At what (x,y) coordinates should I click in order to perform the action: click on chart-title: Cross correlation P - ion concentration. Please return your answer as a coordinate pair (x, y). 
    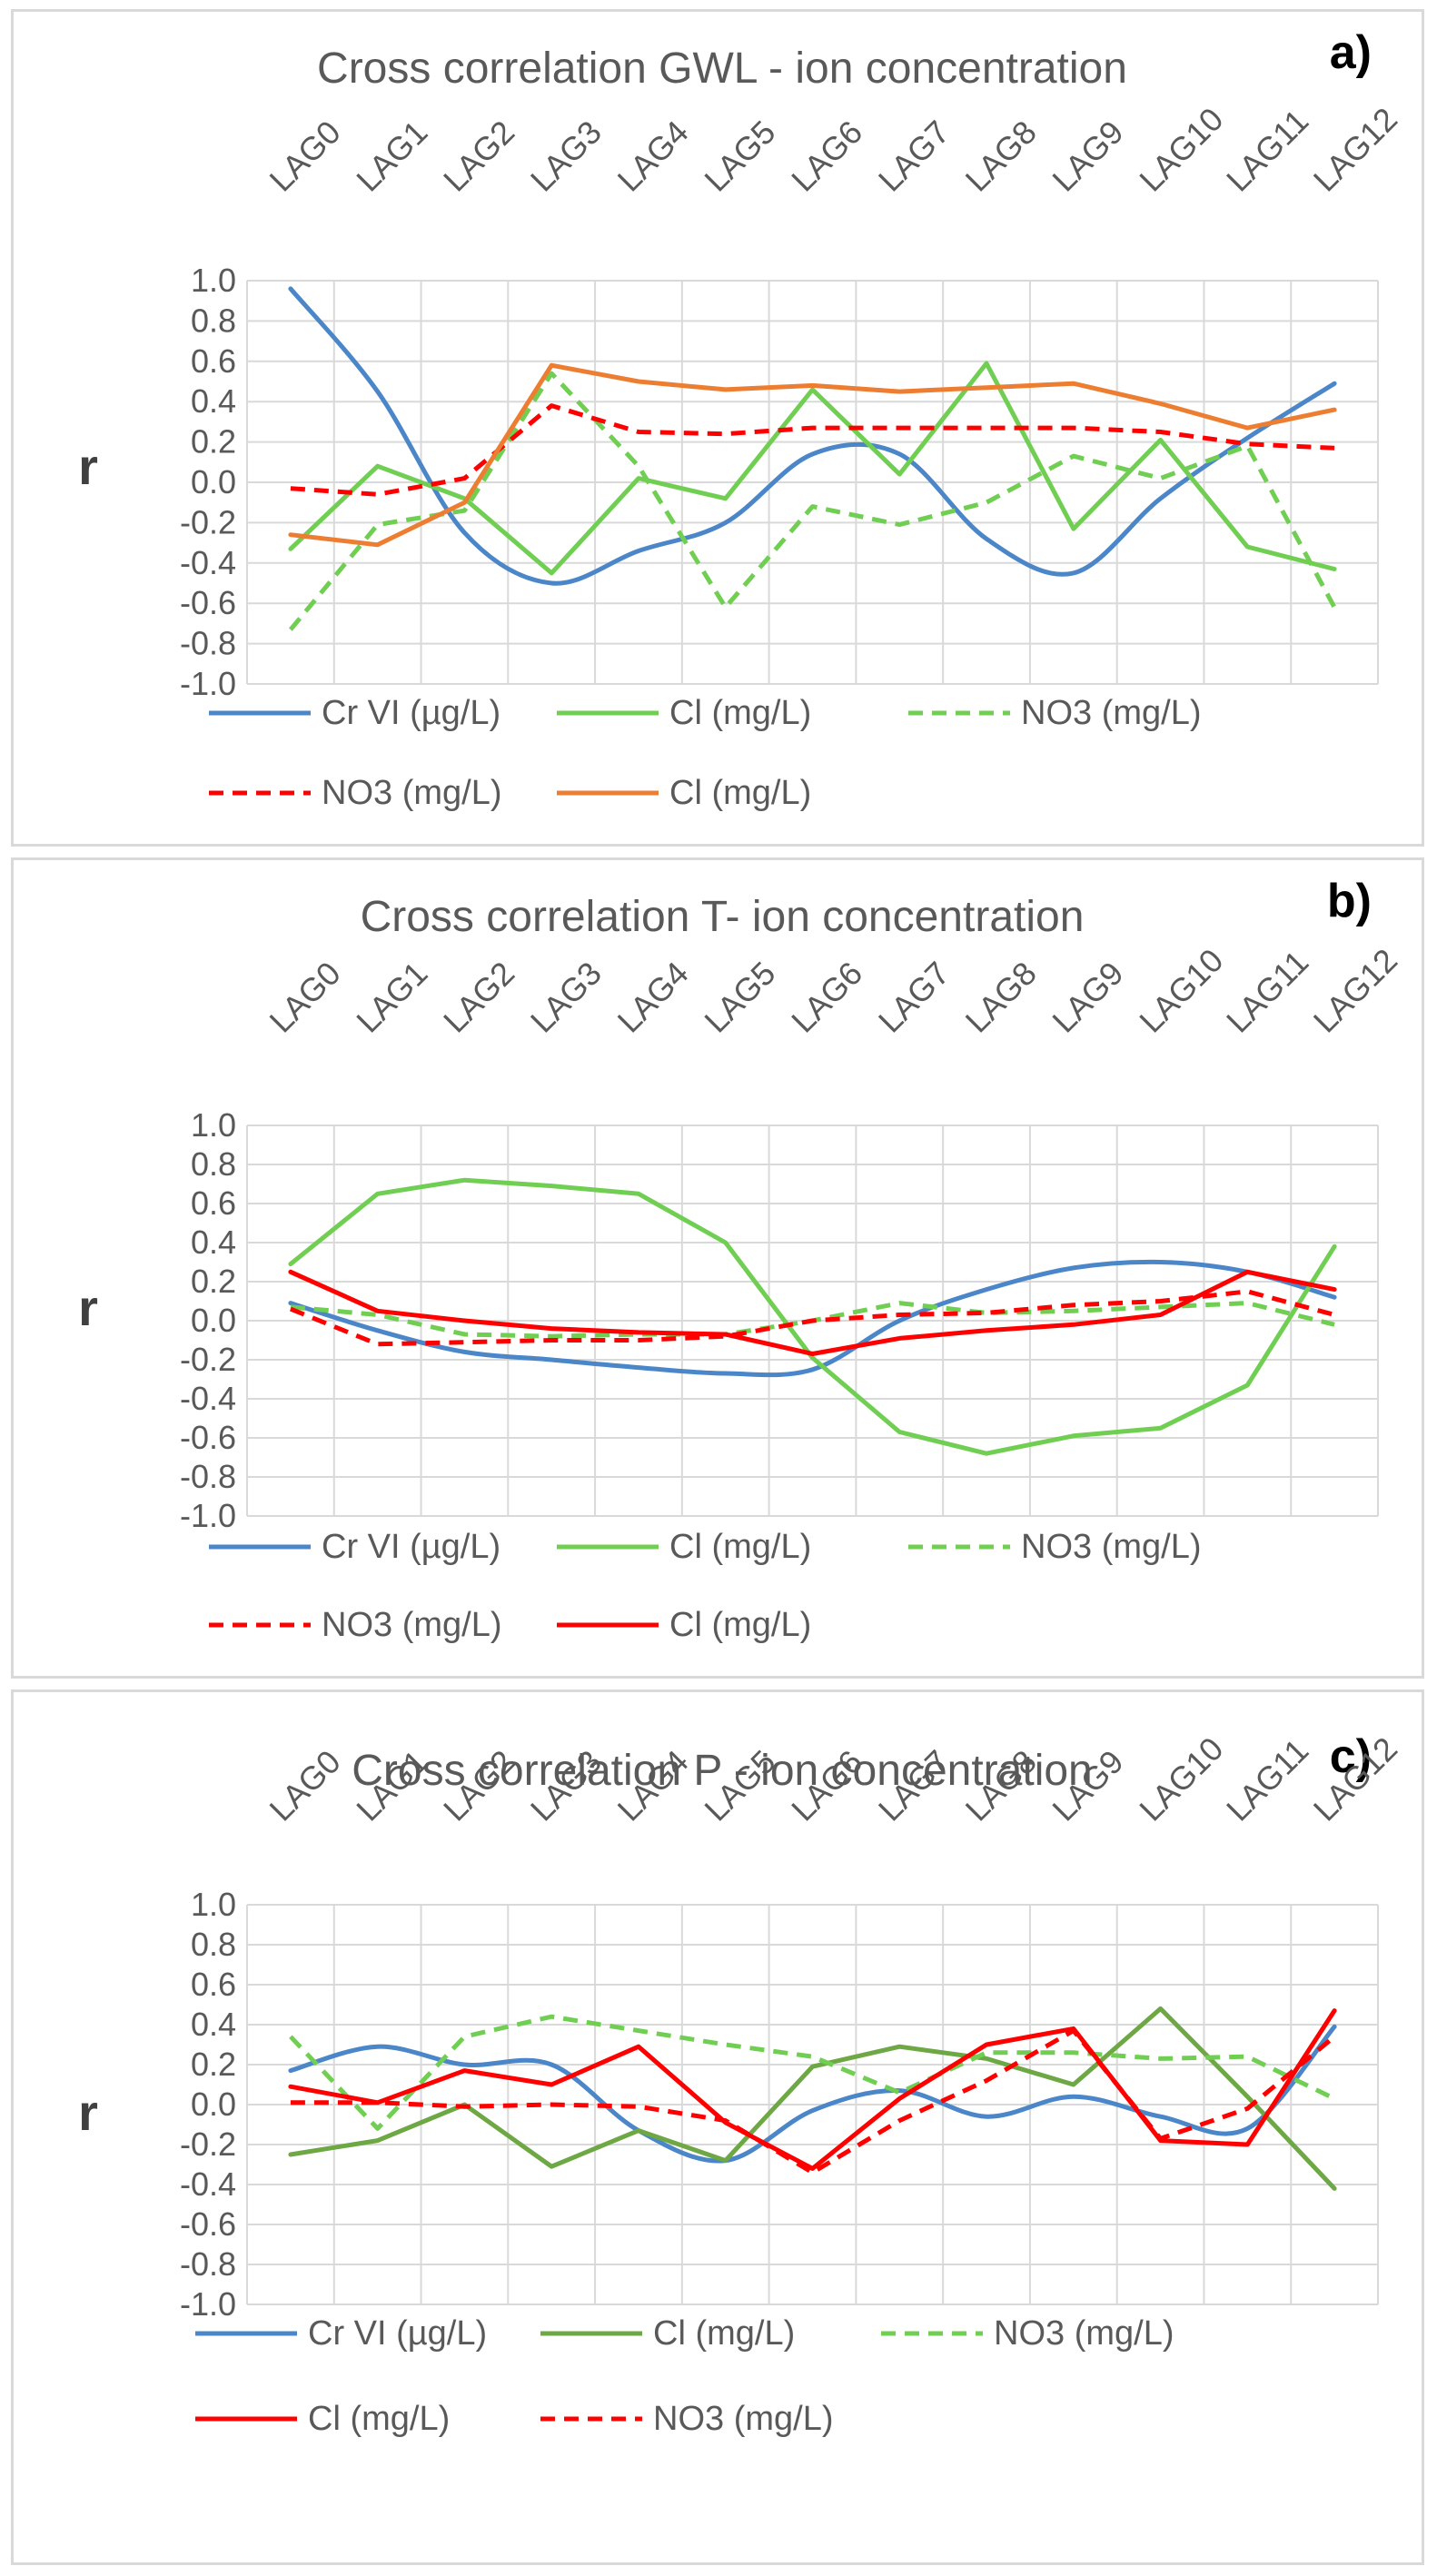
    Looking at the image, I should click on (722, 1771).